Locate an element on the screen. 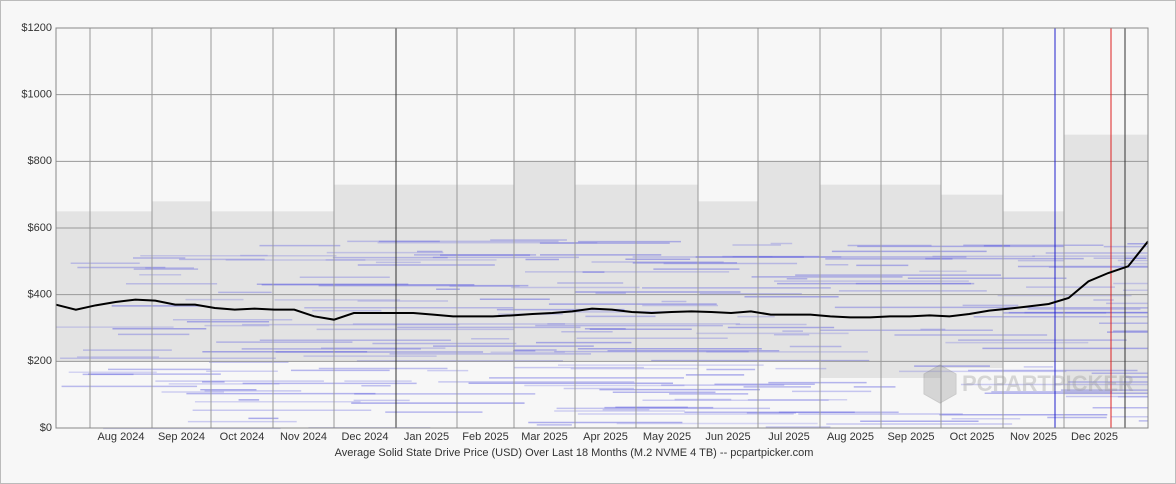 The height and width of the screenshot is (484, 1176). x-tick-label: May 2025 is located at coordinates (667, 437).